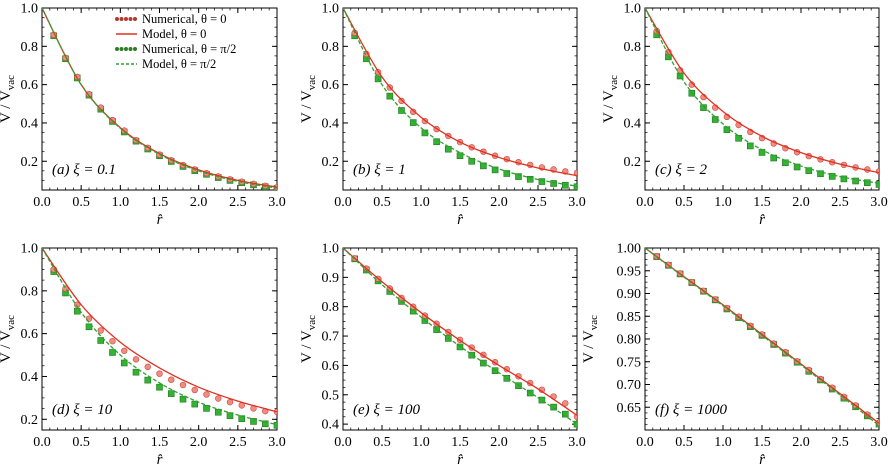 This screenshot has height=476, width=894. I want to click on y-tick-label: 0.85, so click(629, 317).